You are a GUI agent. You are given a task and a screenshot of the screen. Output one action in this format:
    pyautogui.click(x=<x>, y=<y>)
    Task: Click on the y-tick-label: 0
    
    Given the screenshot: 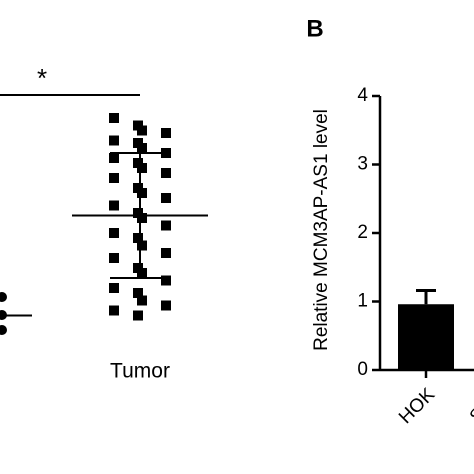 What is the action you would take?
    pyautogui.click(x=362, y=369)
    